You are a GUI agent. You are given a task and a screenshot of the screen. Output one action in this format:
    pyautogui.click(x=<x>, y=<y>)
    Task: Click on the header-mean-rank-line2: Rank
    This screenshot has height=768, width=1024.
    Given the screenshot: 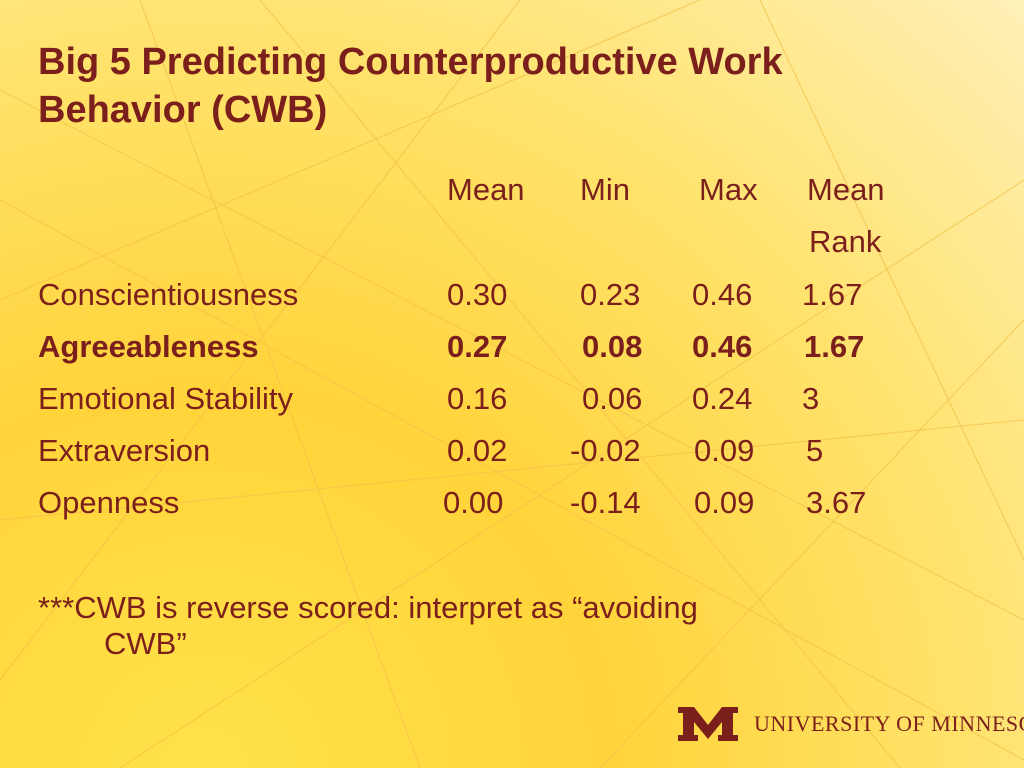 What is the action you would take?
    pyautogui.click(x=845, y=241)
    